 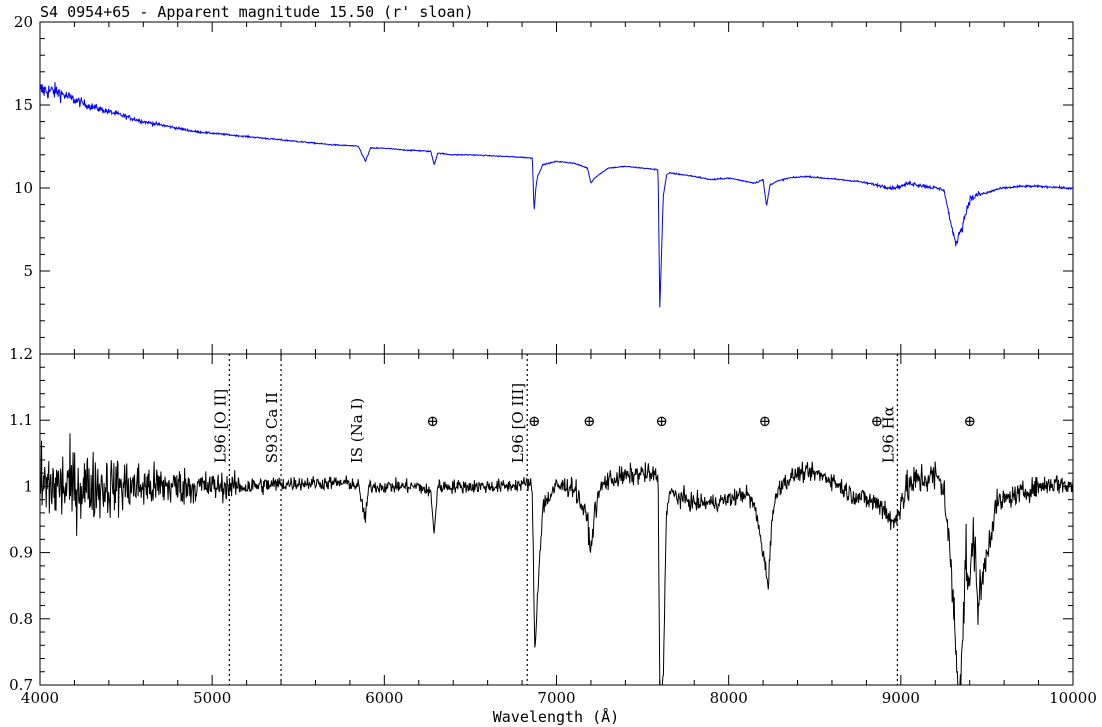 I want to click on line-marker-label: L96 [O II], so click(x=220, y=426).